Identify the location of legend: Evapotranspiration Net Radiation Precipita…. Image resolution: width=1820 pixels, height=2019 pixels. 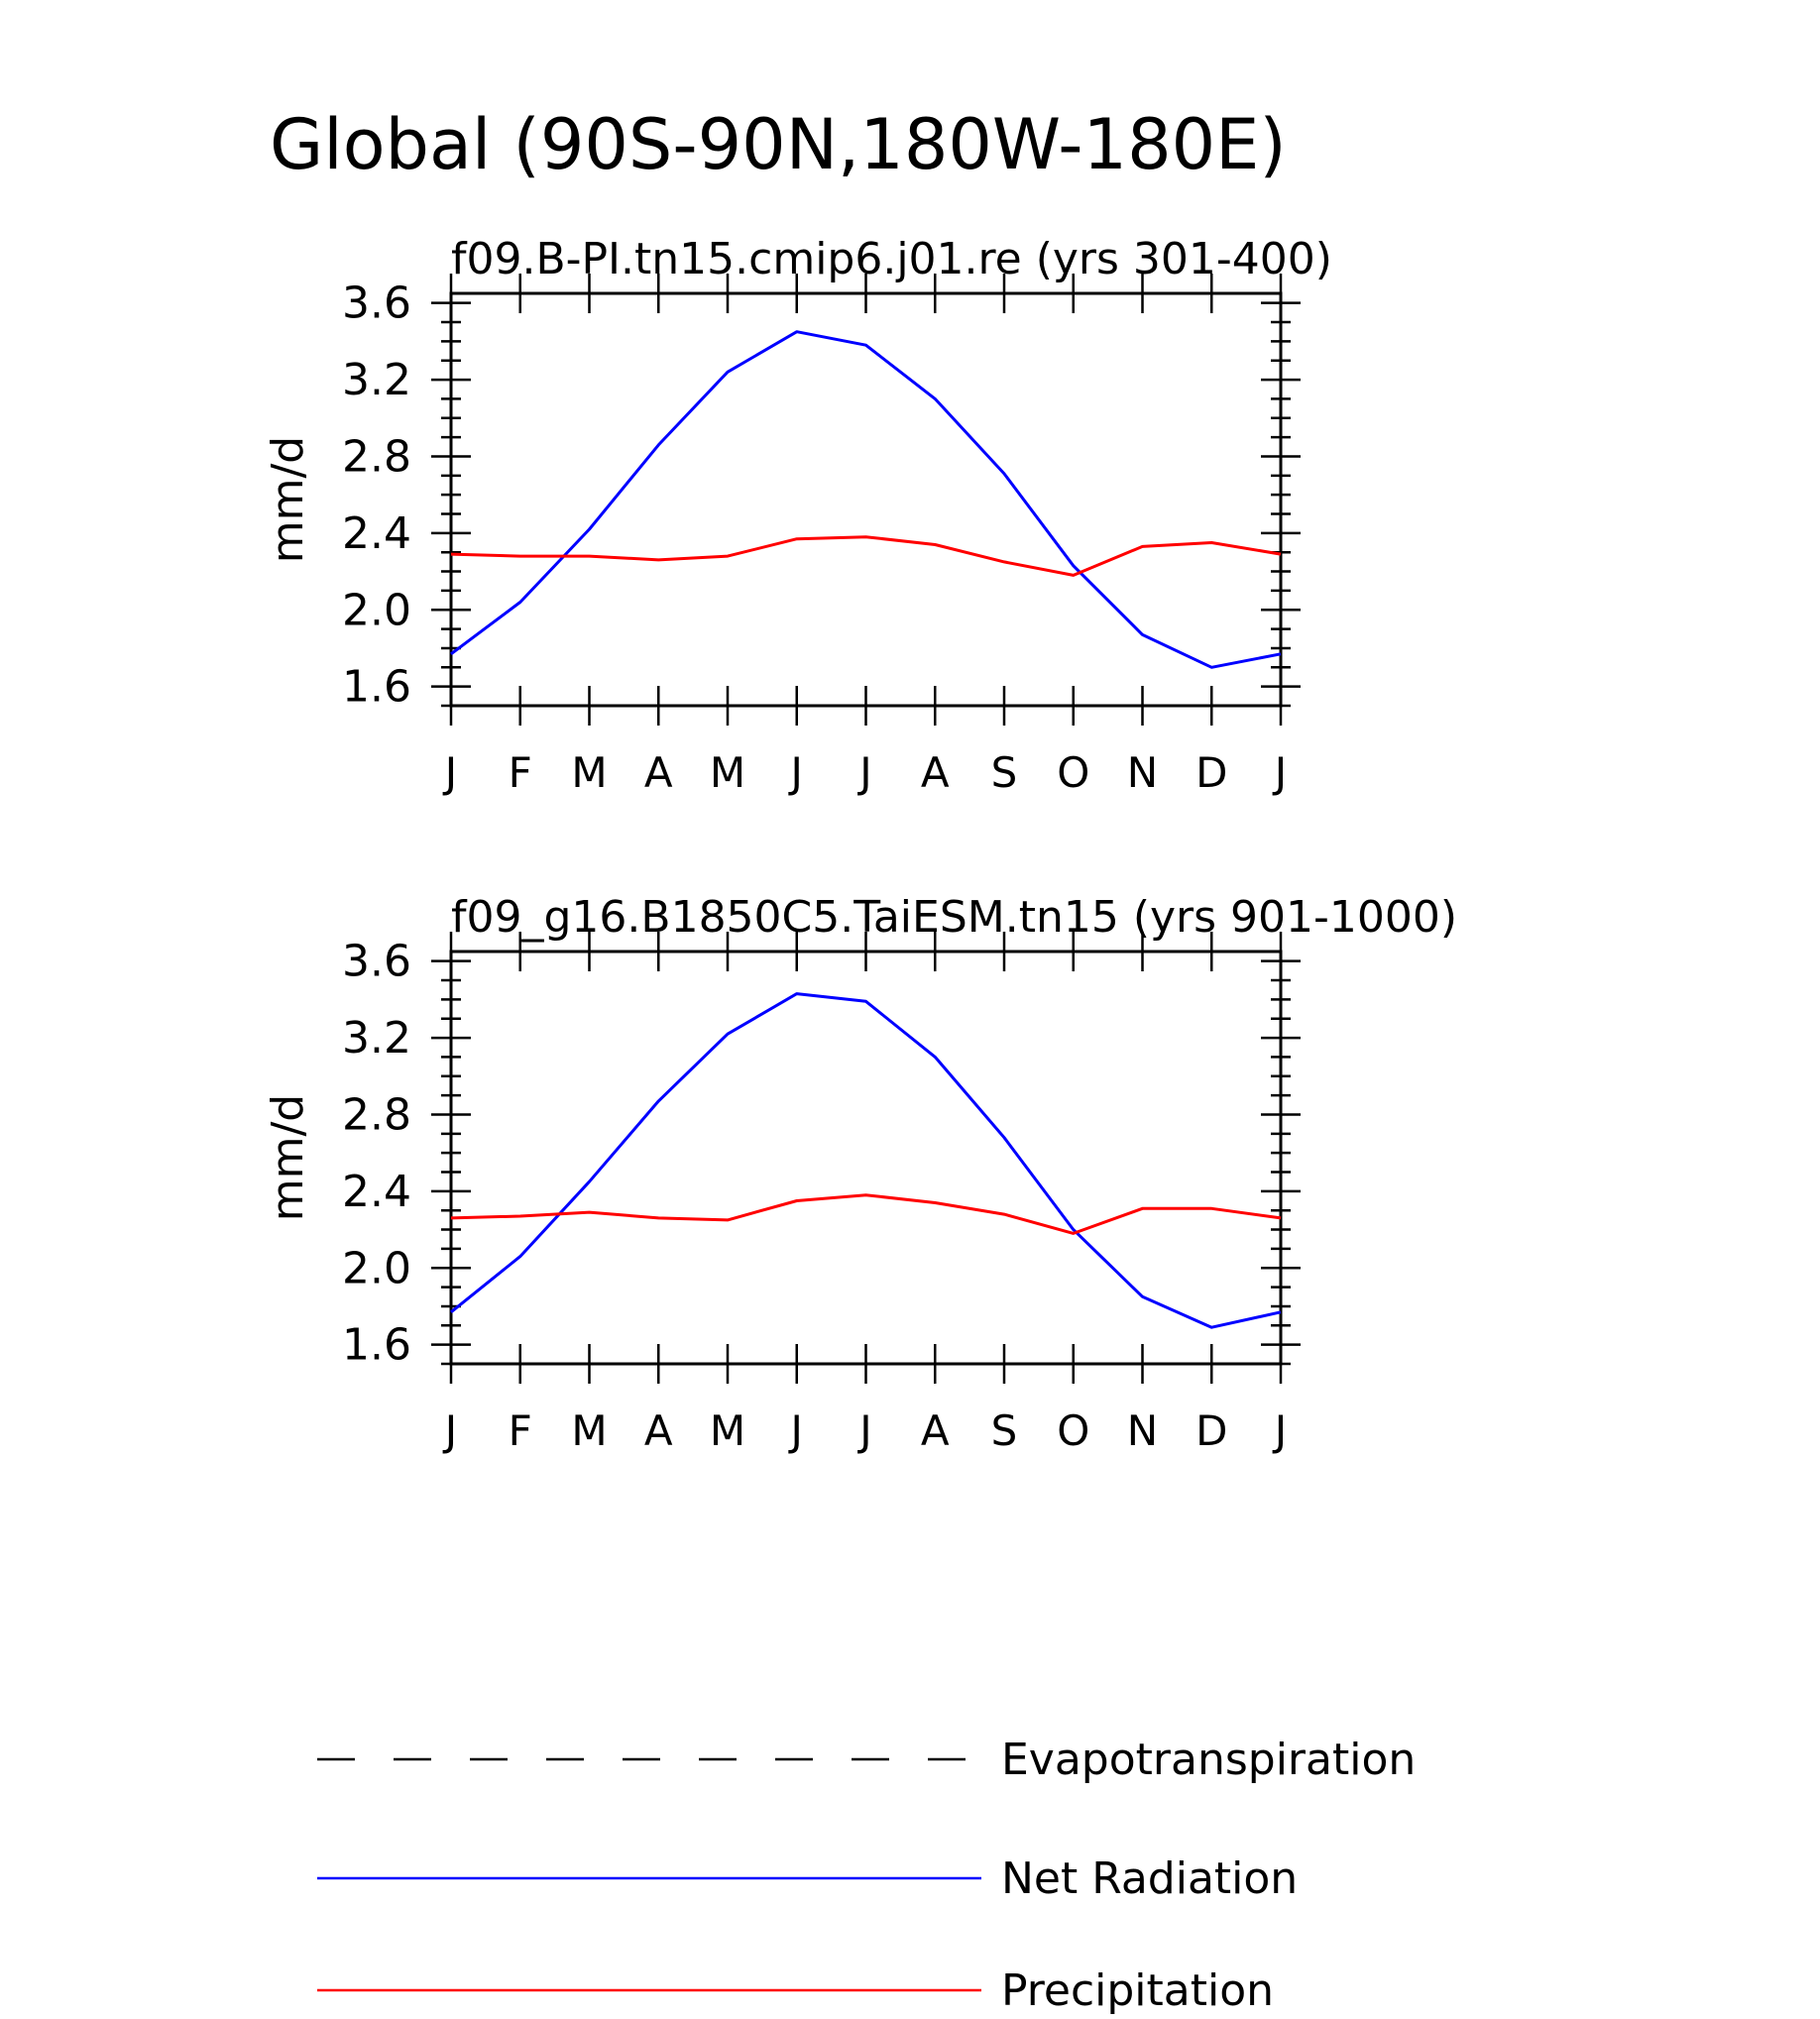
(866, 1874).